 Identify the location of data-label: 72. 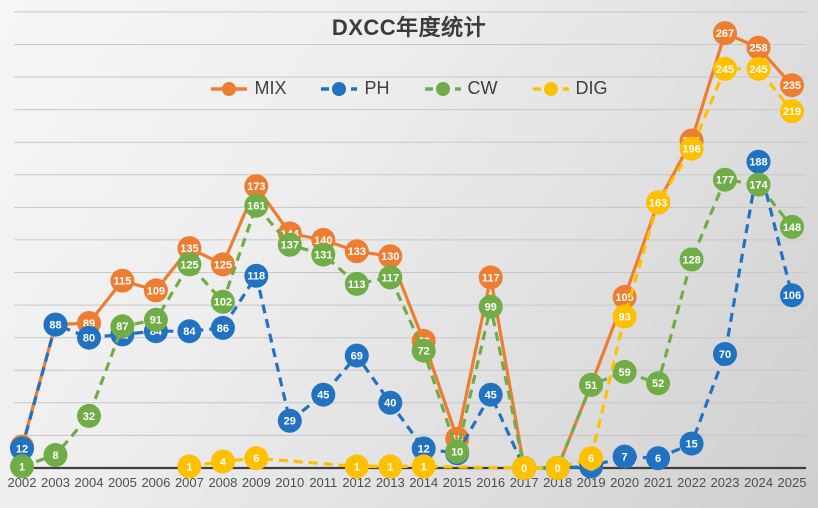
(424, 352).